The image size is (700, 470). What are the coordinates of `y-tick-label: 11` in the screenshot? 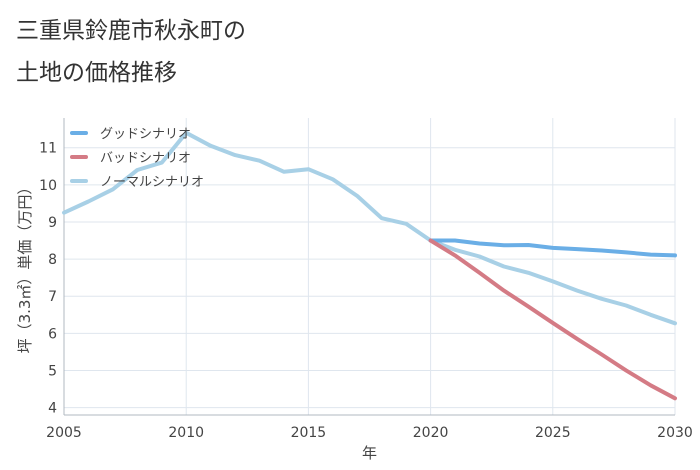 It's located at (48, 149).